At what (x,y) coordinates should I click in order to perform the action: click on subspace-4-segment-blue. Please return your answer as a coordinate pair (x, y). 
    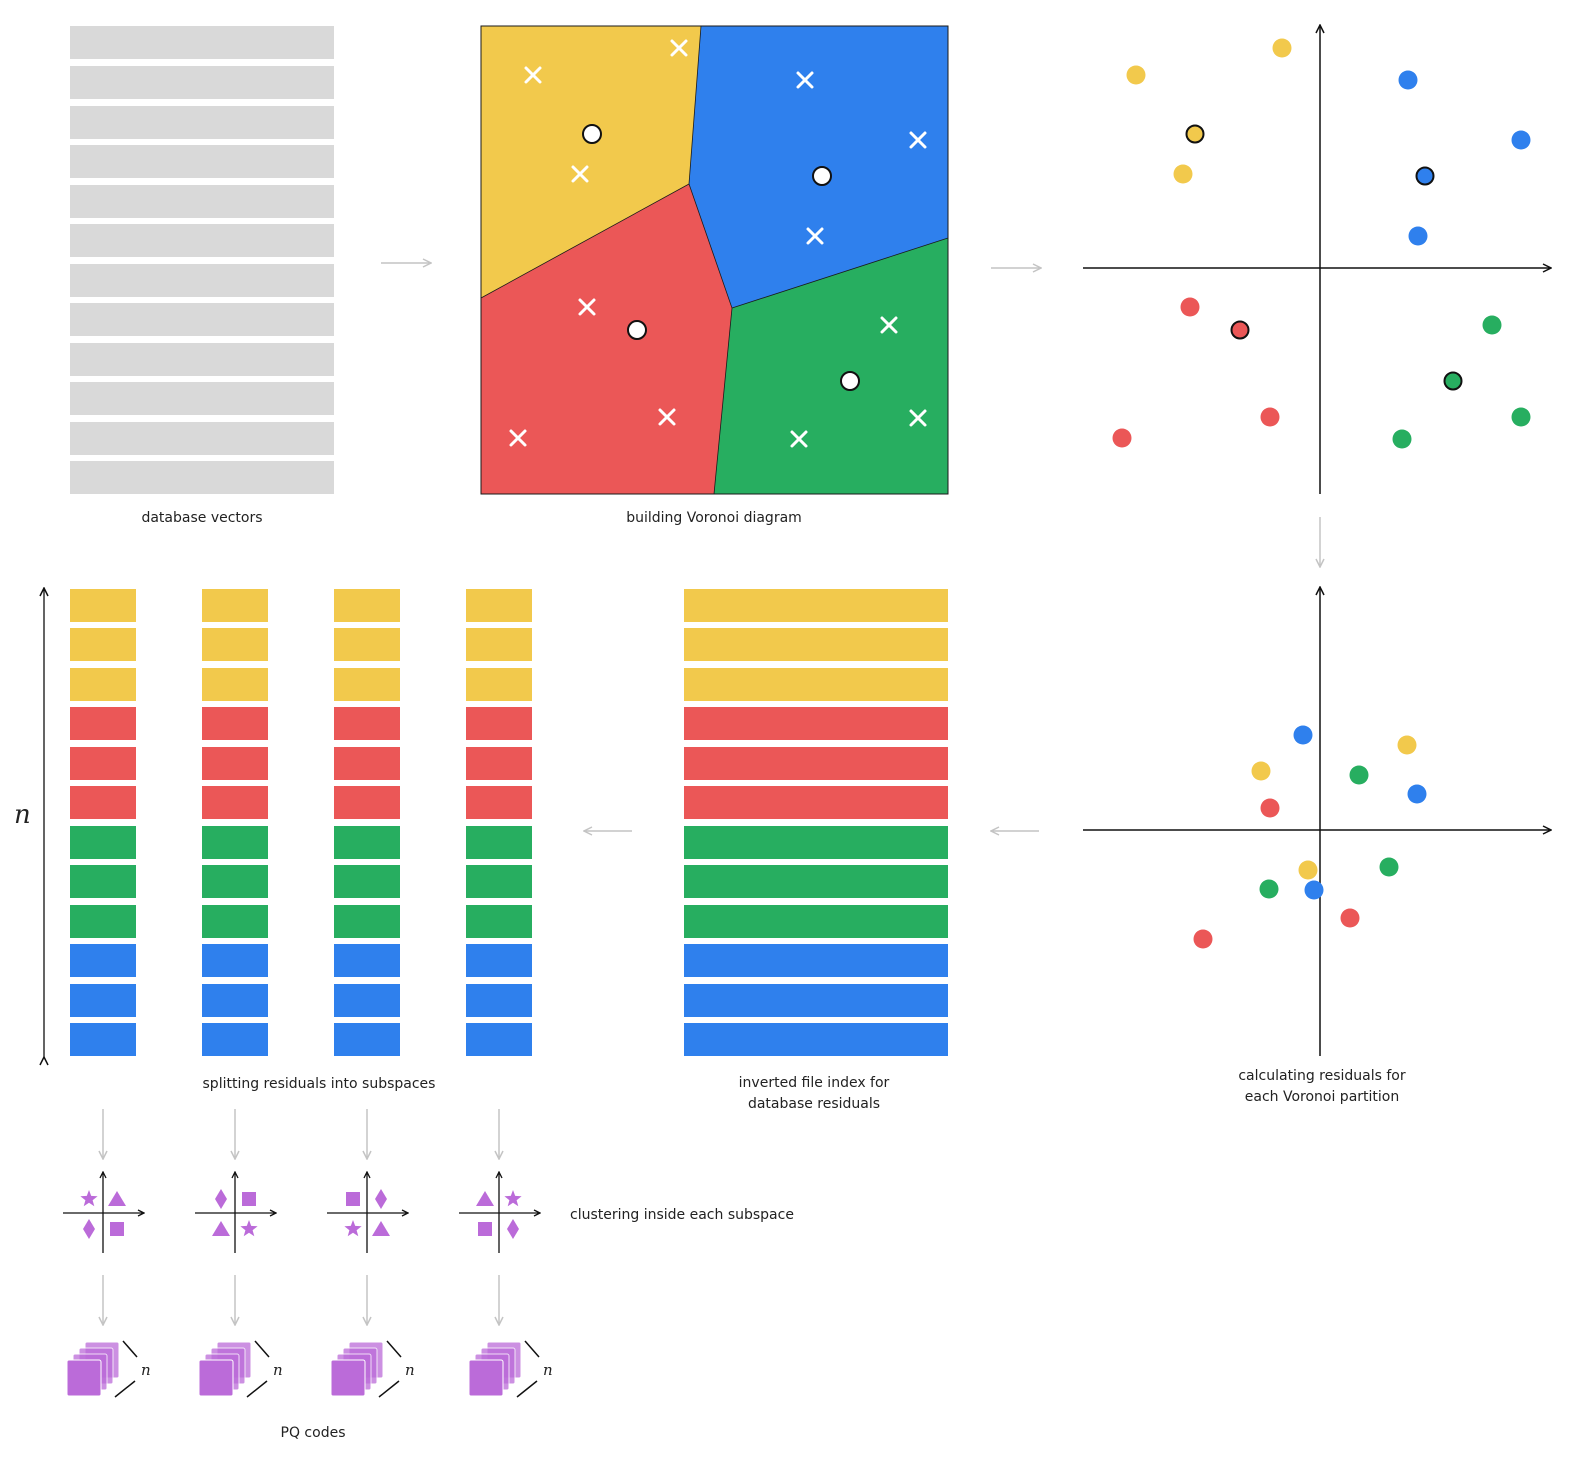
    Looking at the image, I should click on (499, 1000).